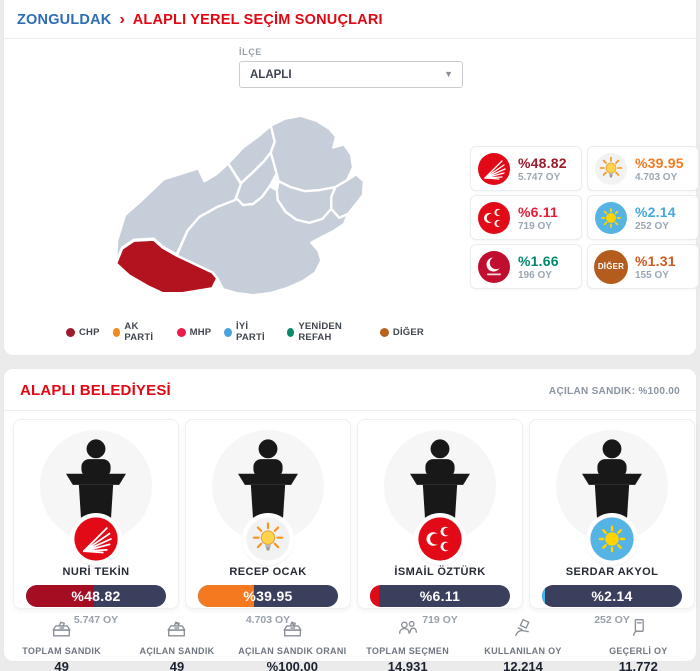 This screenshot has width=700, height=671. Describe the element at coordinates (612, 620) in the screenshot. I see `candidate-votes: 252 OY` at that location.